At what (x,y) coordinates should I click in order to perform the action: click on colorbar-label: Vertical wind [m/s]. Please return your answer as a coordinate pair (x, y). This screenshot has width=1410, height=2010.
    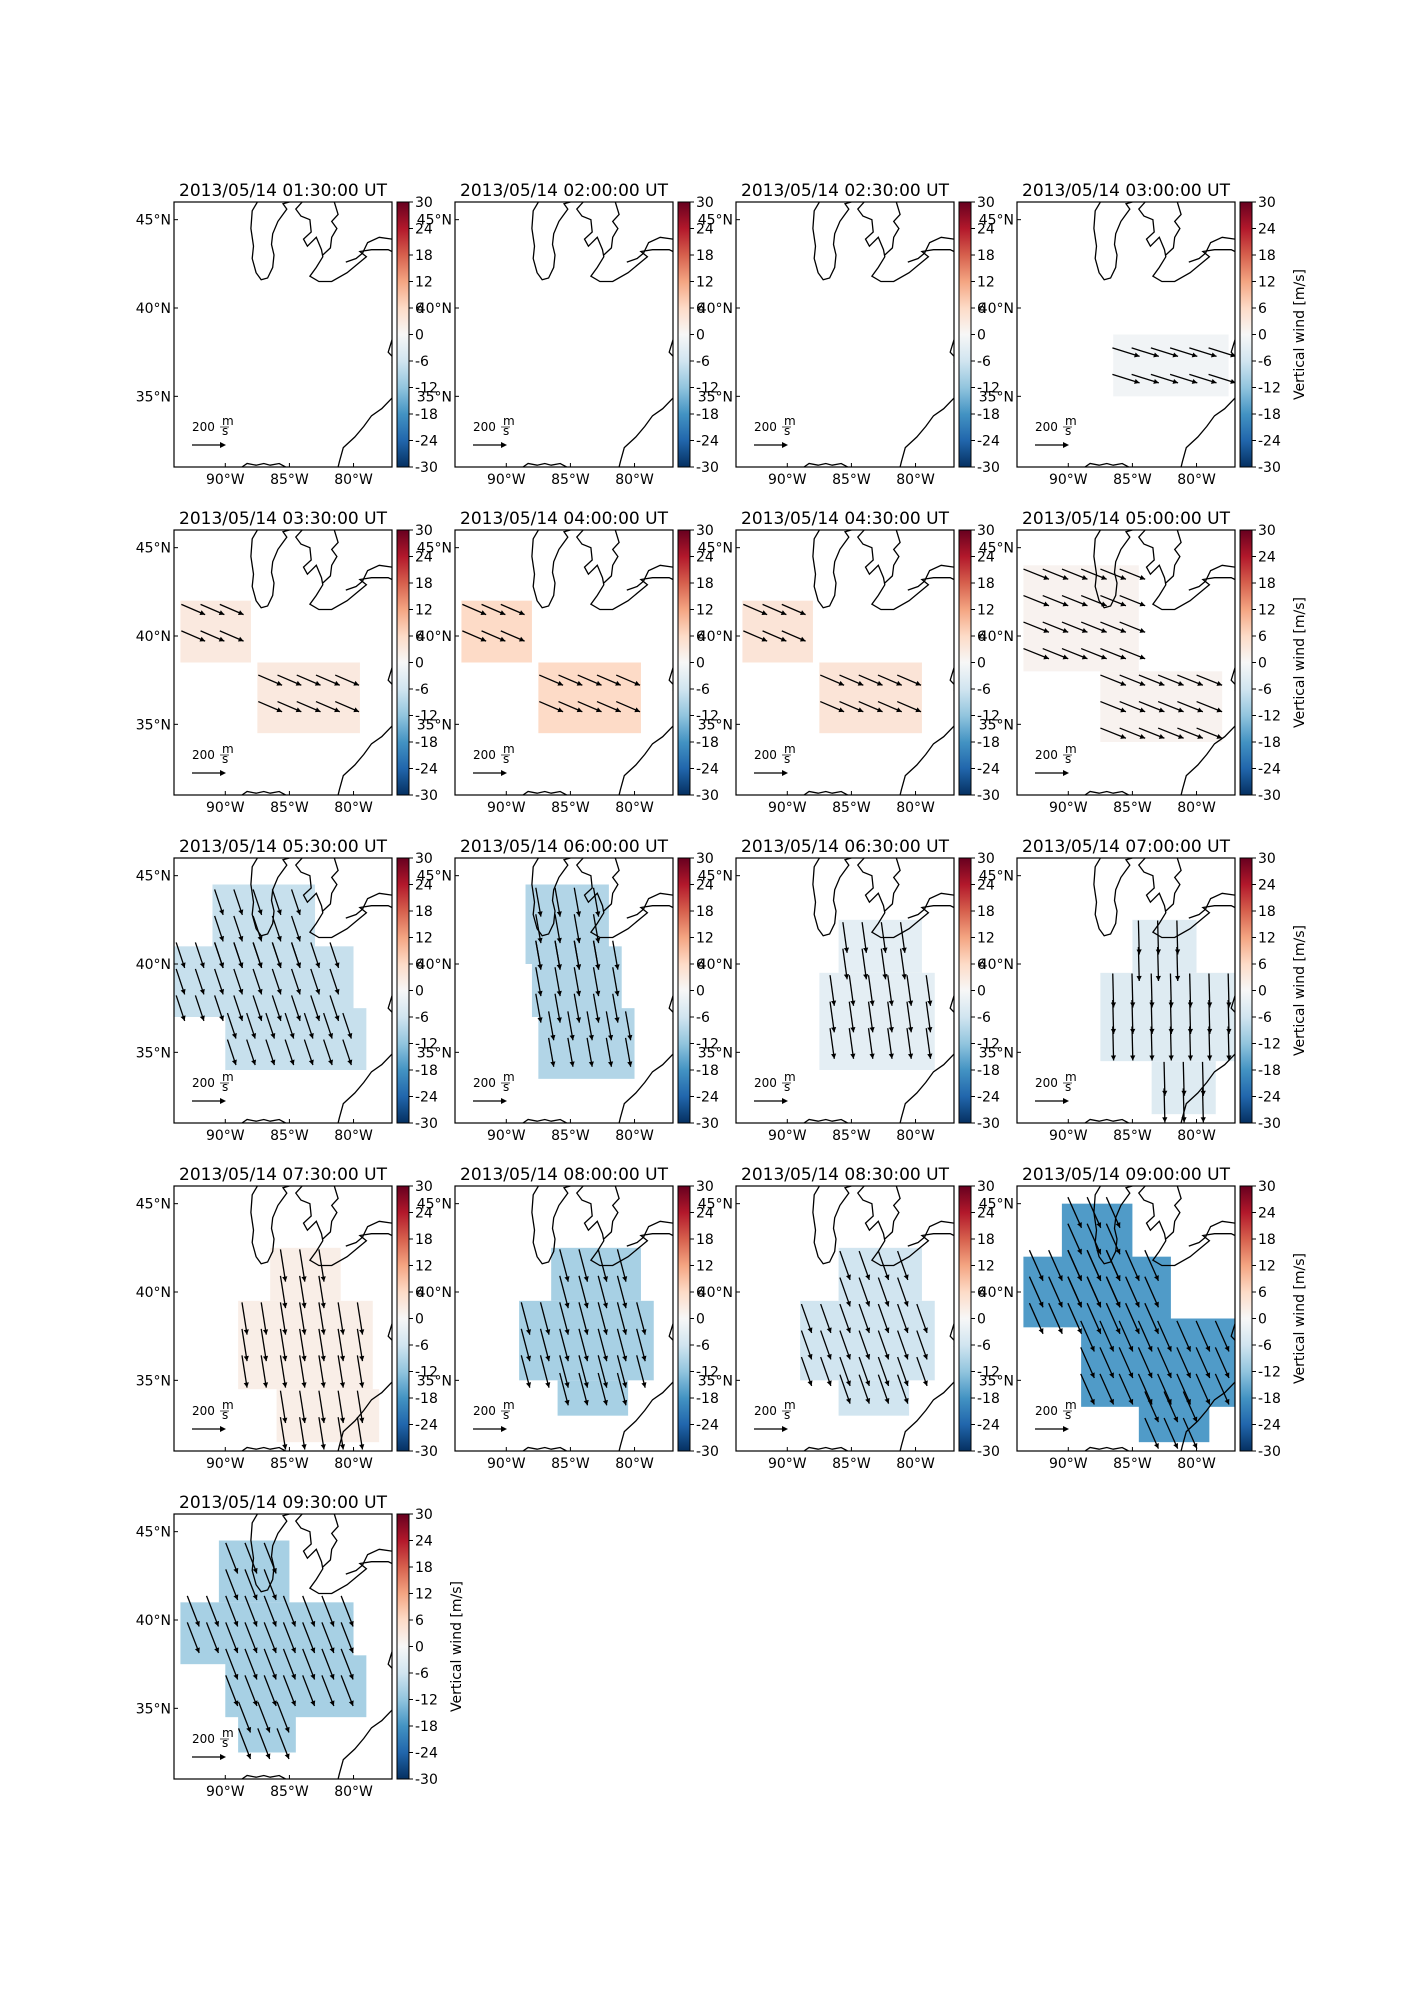
    Looking at the image, I should click on (1300, 1318).